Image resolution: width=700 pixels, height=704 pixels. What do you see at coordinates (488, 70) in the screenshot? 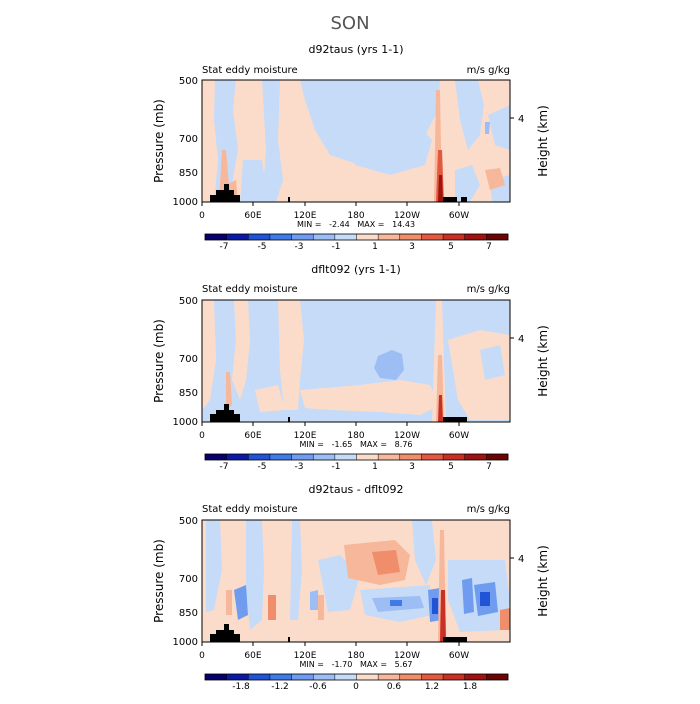
I see `panel-1-units-label: m/s g/kg` at bounding box center [488, 70].